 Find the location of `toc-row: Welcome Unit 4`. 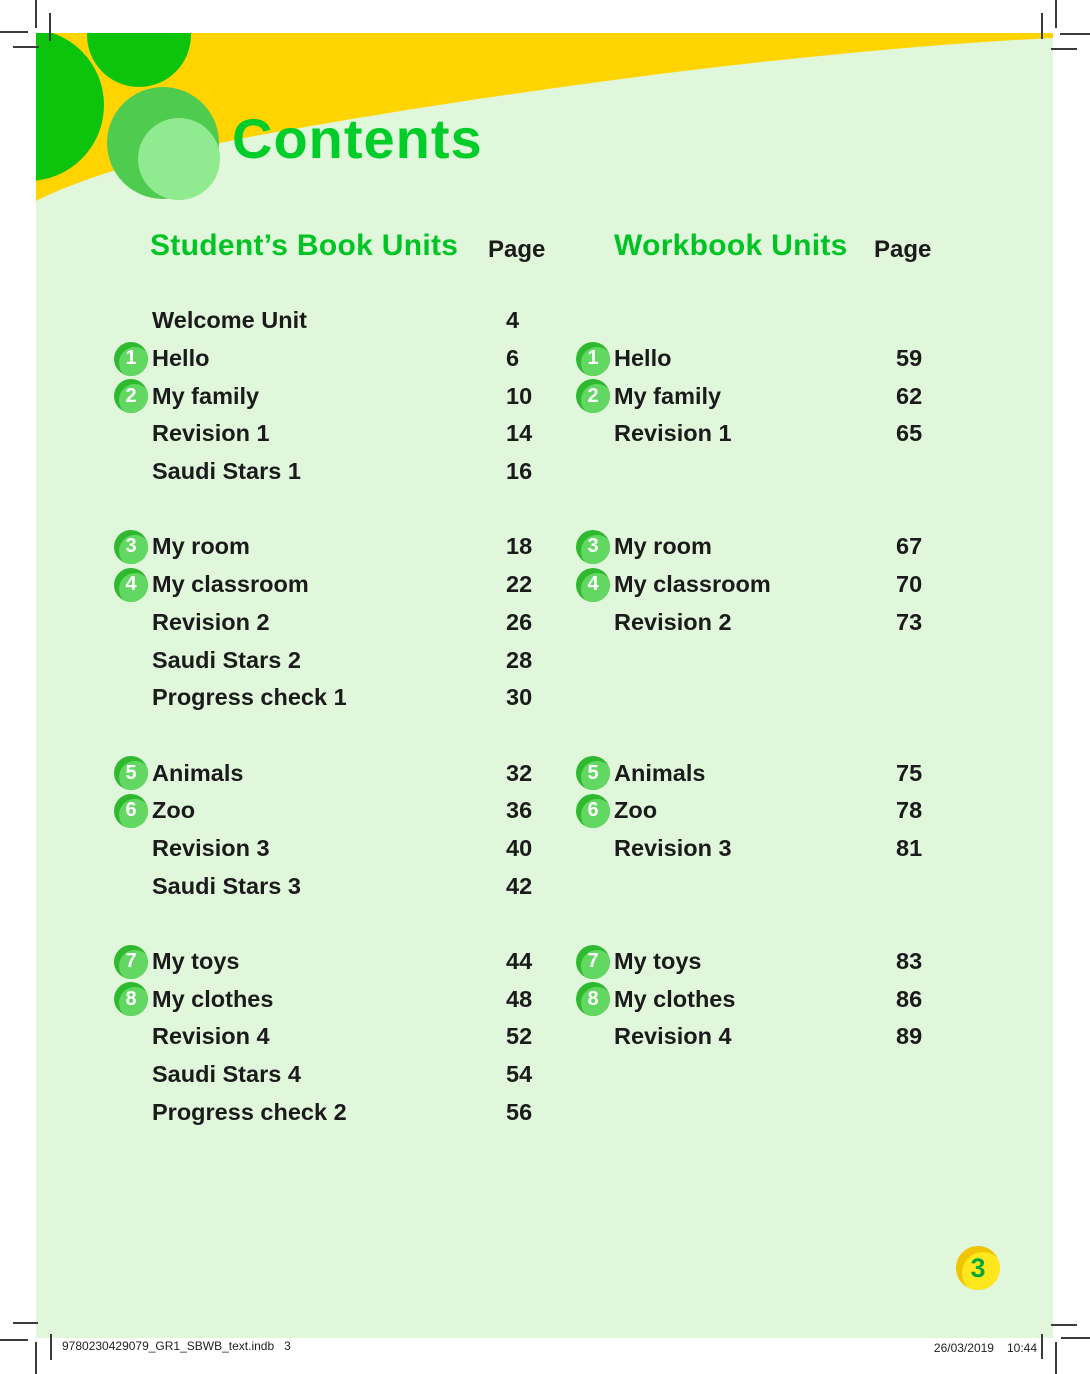

toc-row: Welcome Unit 4 is located at coordinates (544, 321).